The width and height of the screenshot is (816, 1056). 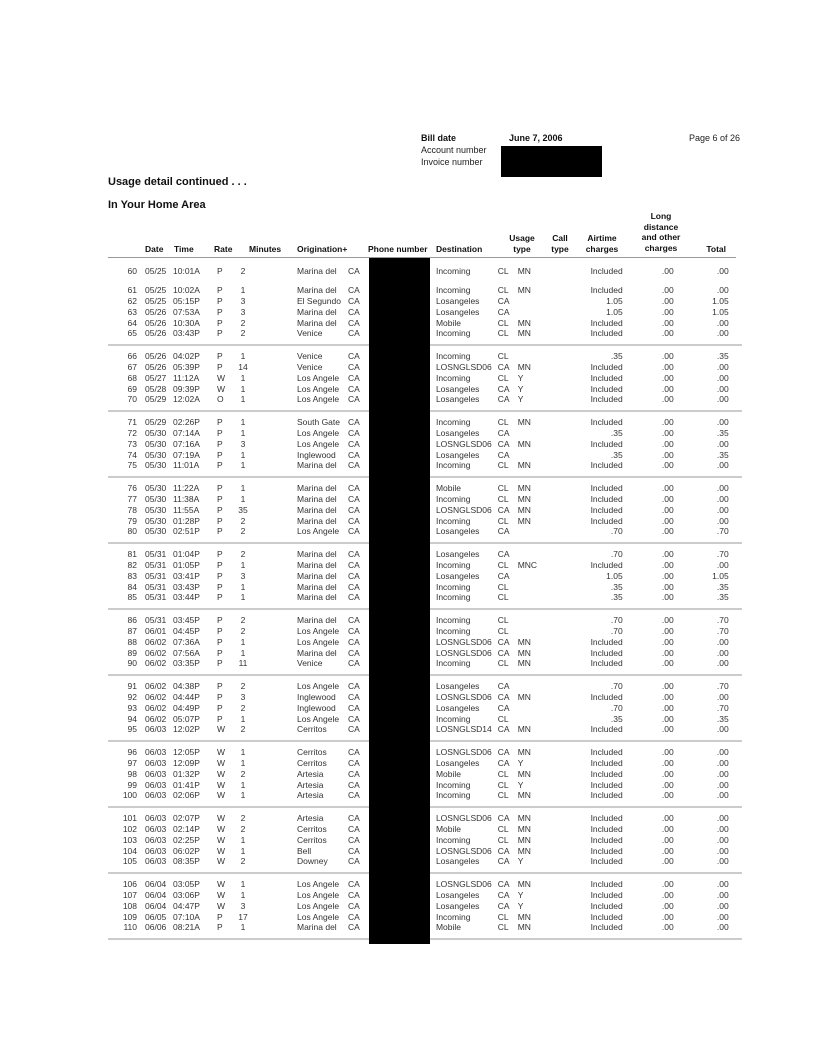 What do you see at coordinates (156, 322) in the screenshot?
I see `cell-date: 05/26` at bounding box center [156, 322].